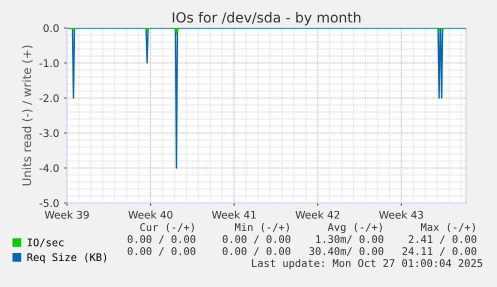 The width and height of the screenshot is (497, 287). Describe the element at coordinates (27, 116) in the screenshot. I see `y-axis-title: Units read (-) / write (+)` at that location.